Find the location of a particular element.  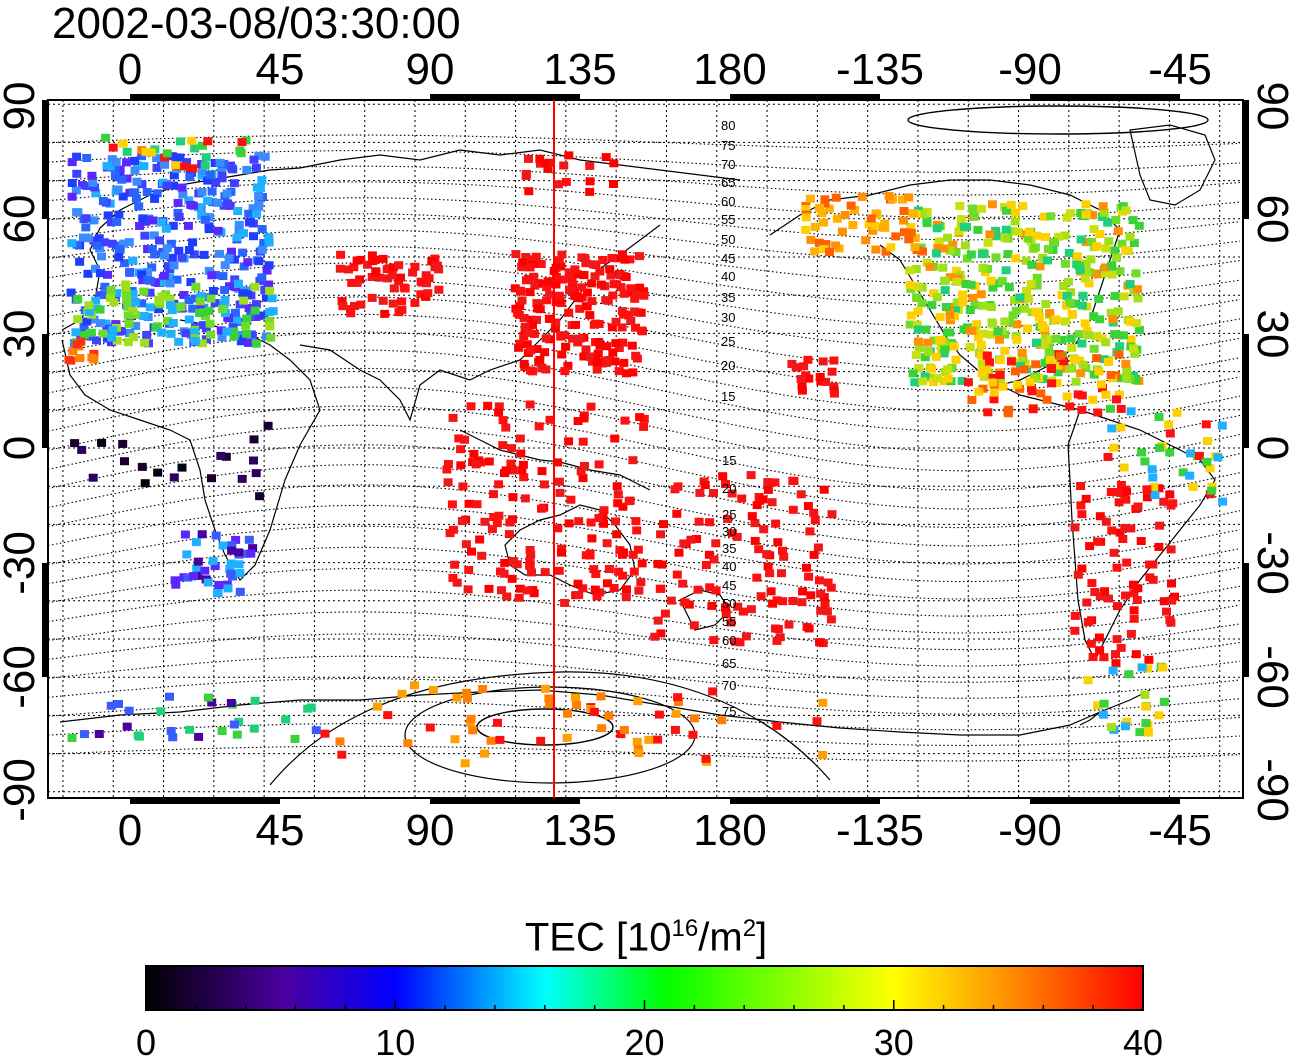

magnetic-latitude-contour is located at coordinates (644, 658).